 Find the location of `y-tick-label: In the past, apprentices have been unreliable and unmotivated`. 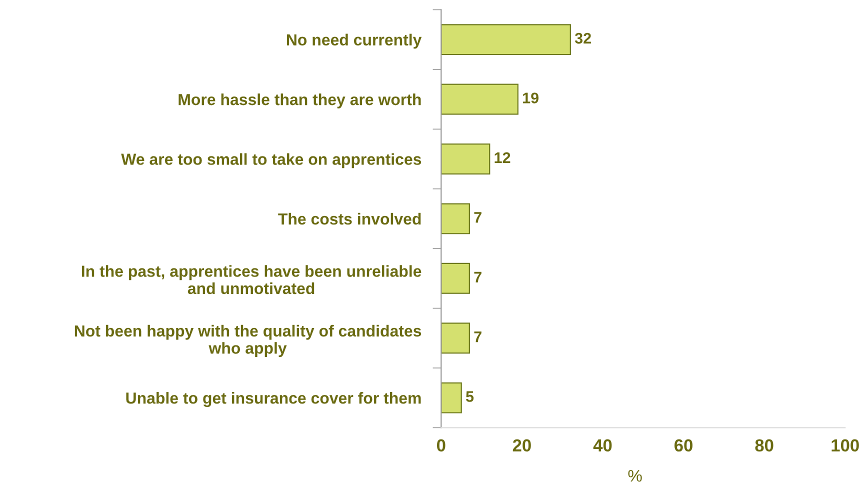

y-tick-label: In the past, apprentices have been unreliable and unmotivated is located at coordinates (252, 279).